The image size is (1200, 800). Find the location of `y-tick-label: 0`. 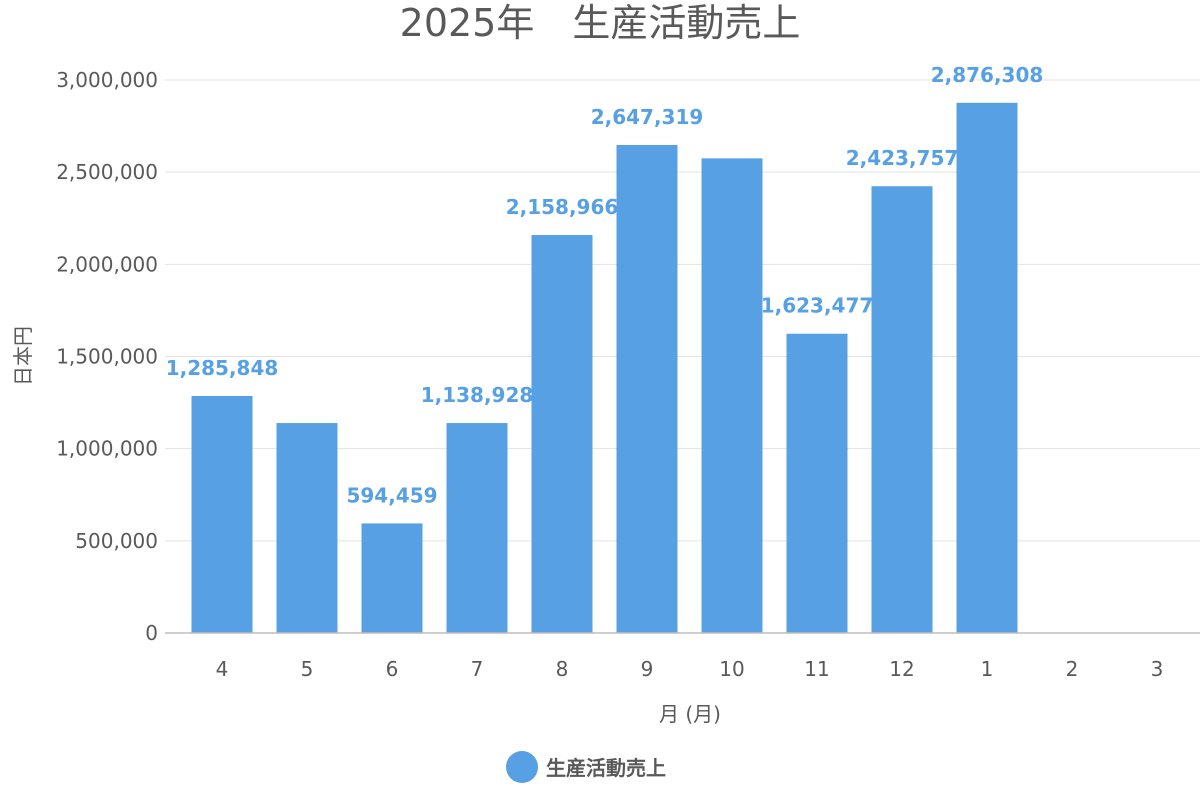

y-tick-label: 0 is located at coordinates (151, 633).